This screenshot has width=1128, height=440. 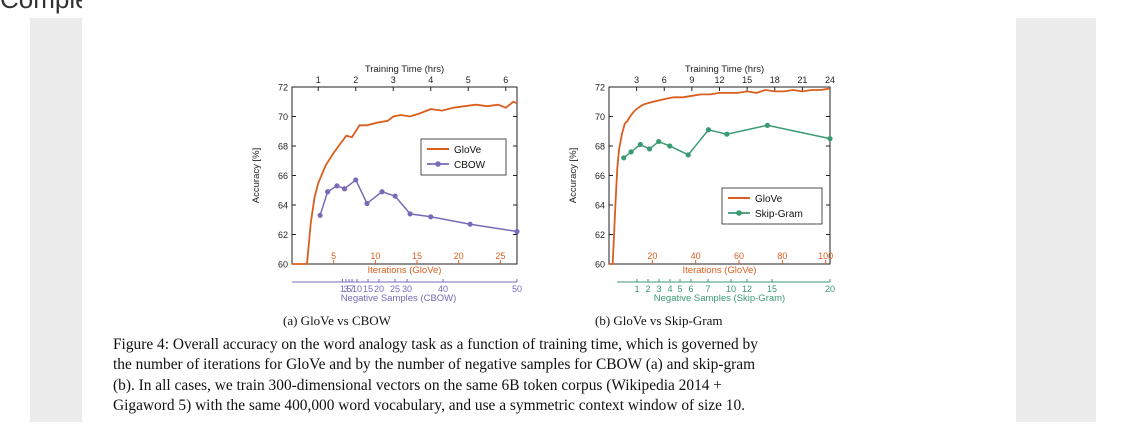 I want to click on iteration-tick-label: 15, so click(x=417, y=256).